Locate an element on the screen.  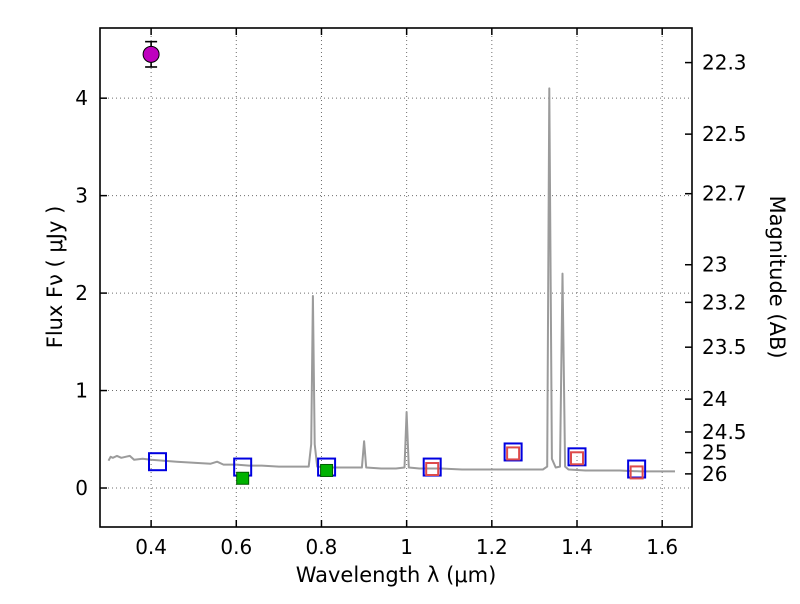
x-tick-label: 1 is located at coordinates (406, 547).